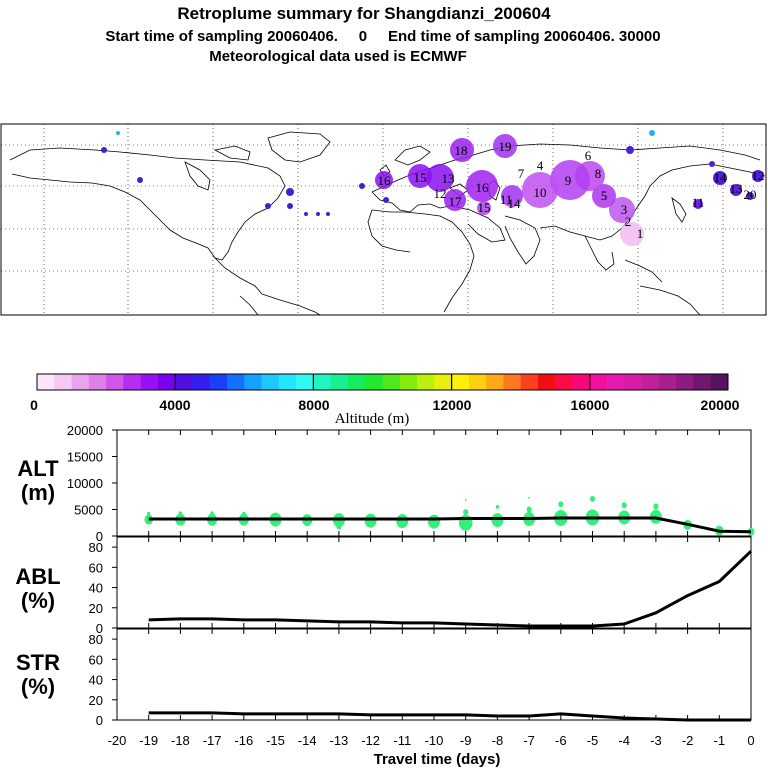  Describe the element at coordinates (212, 740) in the screenshot. I see `x-tick-label: -17` at that location.